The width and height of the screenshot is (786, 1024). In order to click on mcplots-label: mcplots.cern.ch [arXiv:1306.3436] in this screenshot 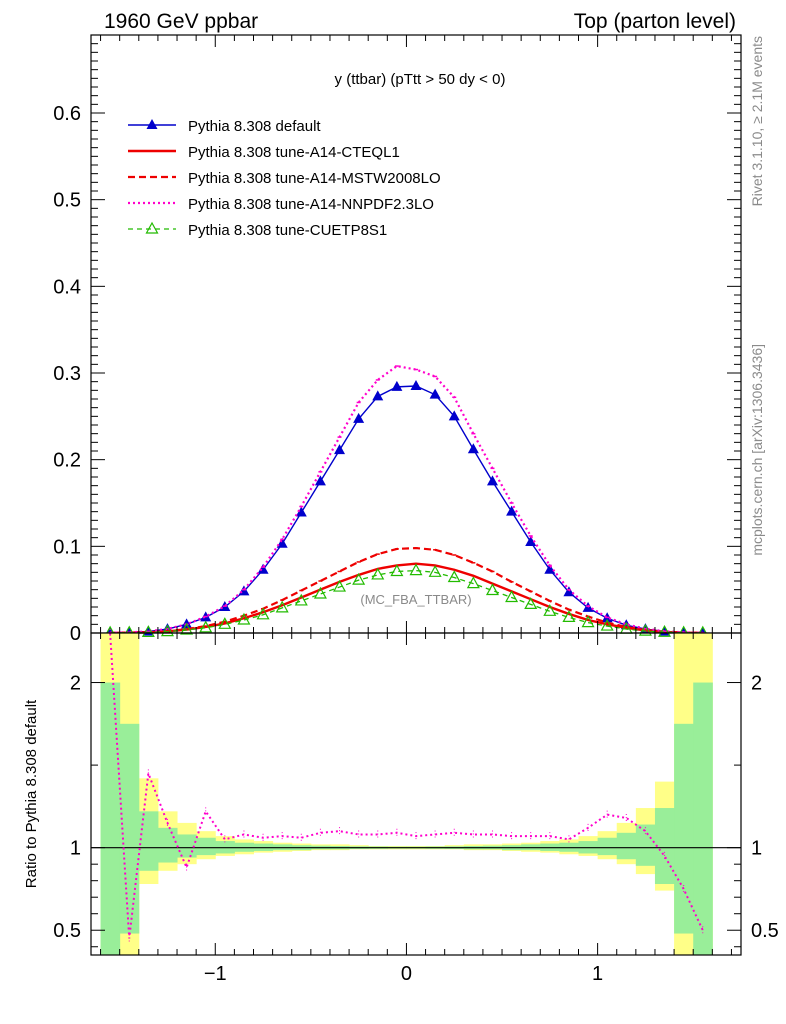, I will do `click(757, 450)`.